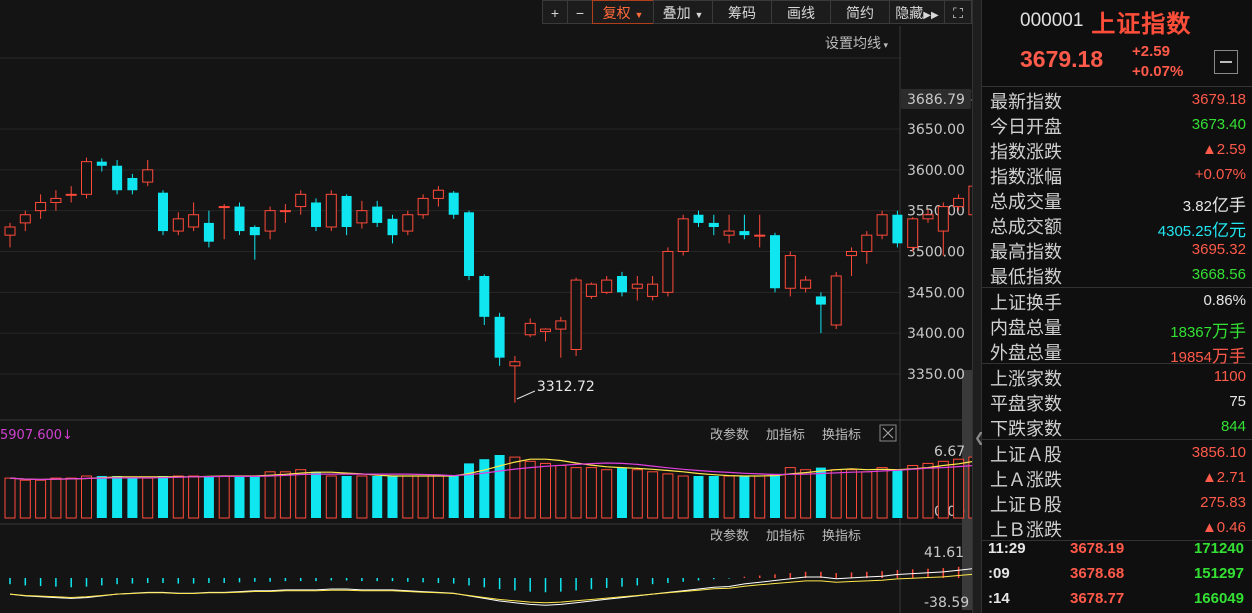  What do you see at coordinates (1224, 149) in the screenshot?
I see `quote-value: ▲2.59` at bounding box center [1224, 149].